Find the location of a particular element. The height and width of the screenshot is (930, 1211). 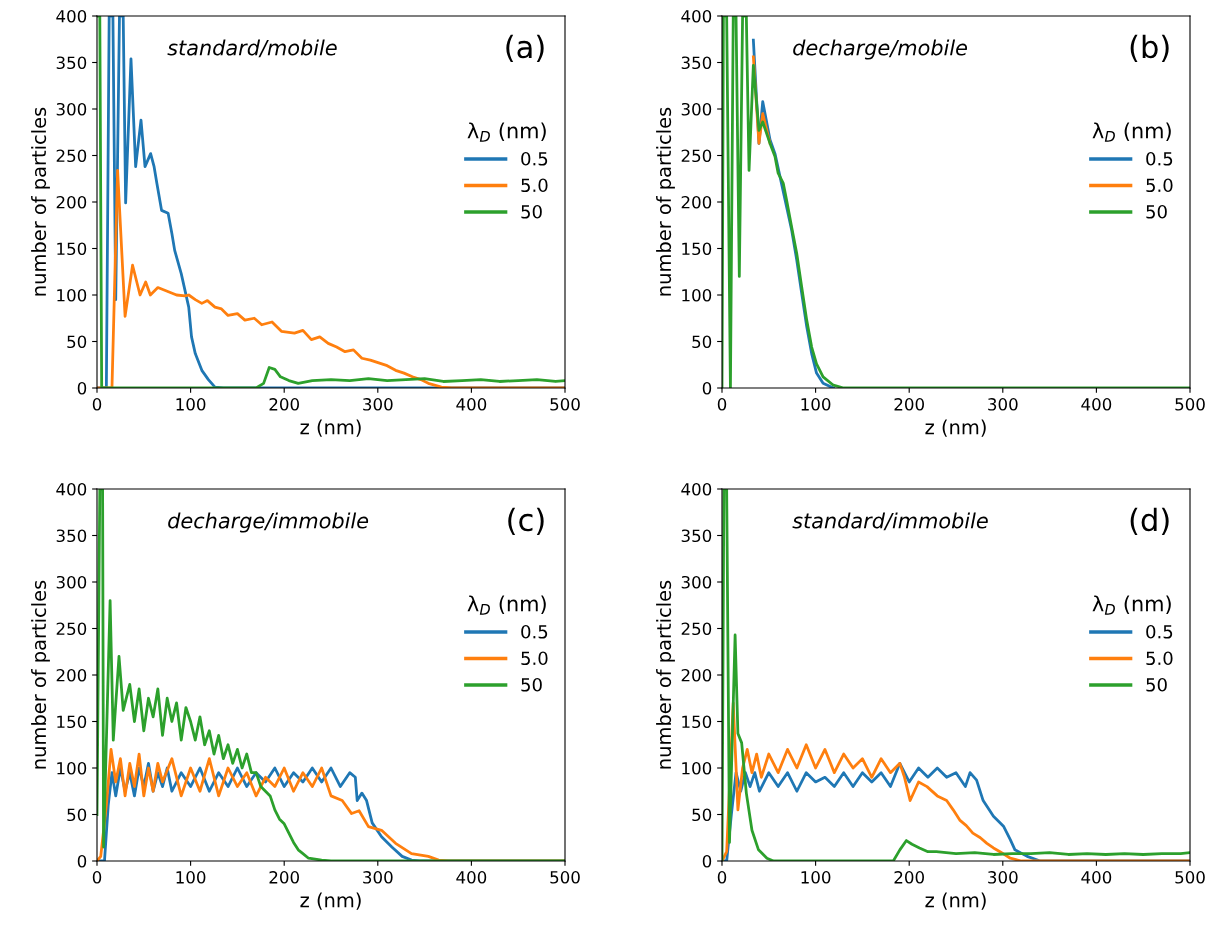

annotation: (d) is located at coordinates (1149, 521).